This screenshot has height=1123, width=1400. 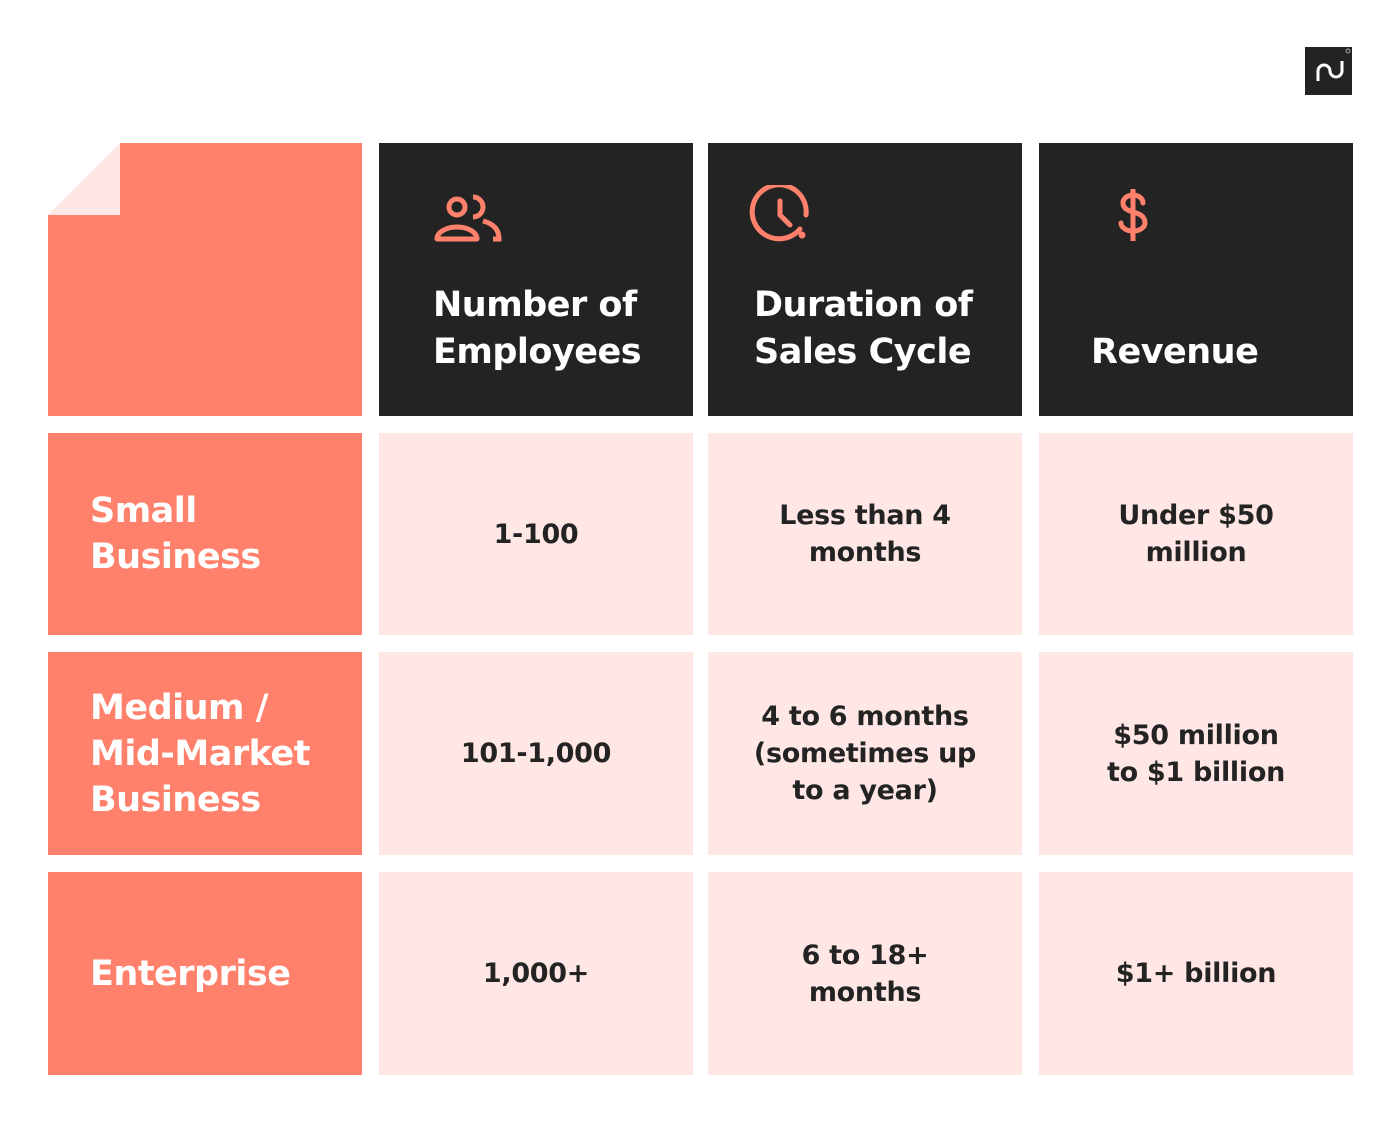 I want to click on header-sales-cycle: Duration of Sales Cycle, so click(x=865, y=279).